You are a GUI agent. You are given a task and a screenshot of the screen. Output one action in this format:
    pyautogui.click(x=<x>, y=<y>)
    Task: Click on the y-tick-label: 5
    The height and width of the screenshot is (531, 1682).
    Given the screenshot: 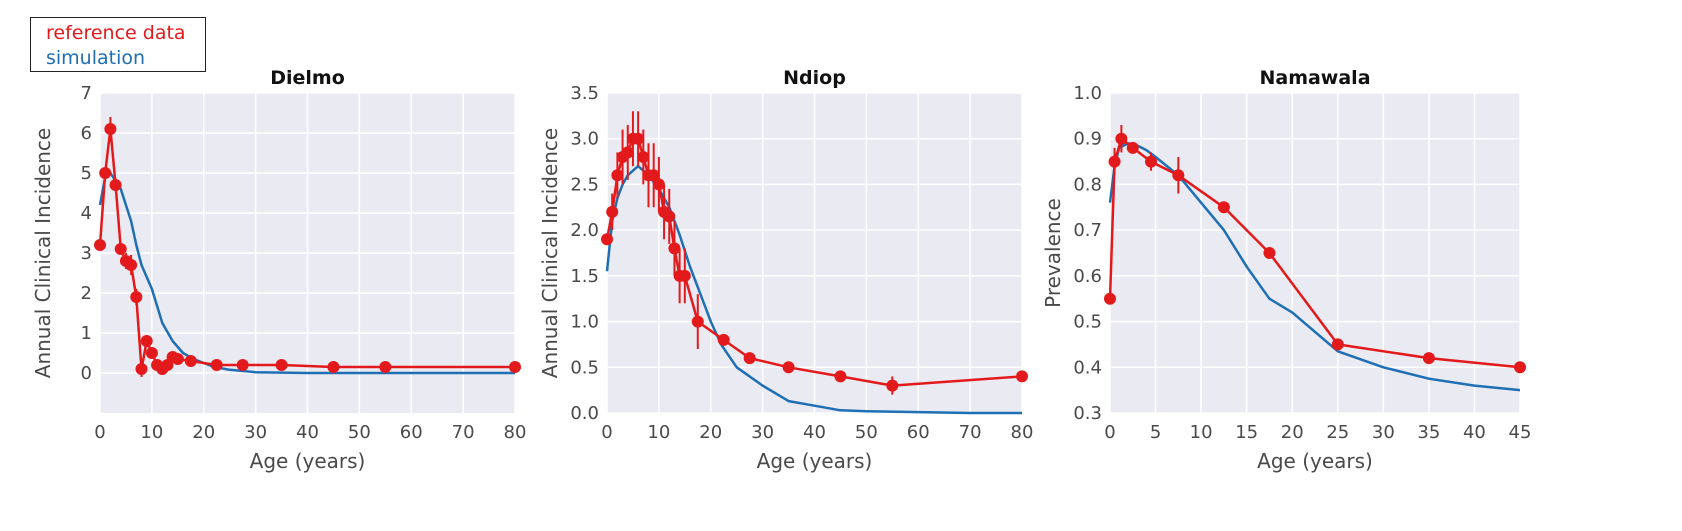 What is the action you would take?
    pyautogui.click(x=86, y=173)
    